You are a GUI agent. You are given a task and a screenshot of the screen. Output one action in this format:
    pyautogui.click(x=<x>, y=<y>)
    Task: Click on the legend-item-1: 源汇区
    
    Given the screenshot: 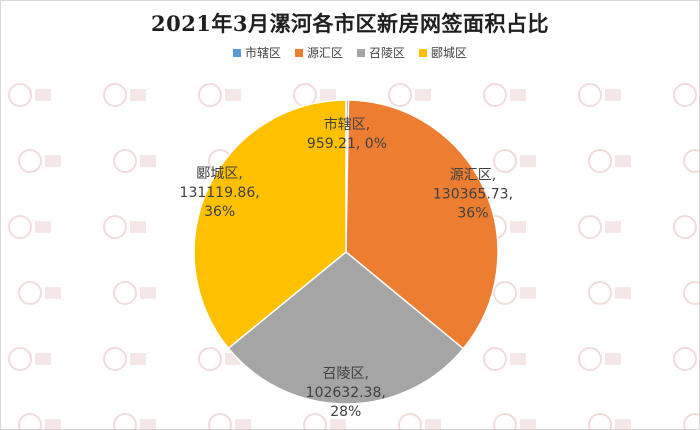 What is the action you would take?
    pyautogui.click(x=318, y=52)
    